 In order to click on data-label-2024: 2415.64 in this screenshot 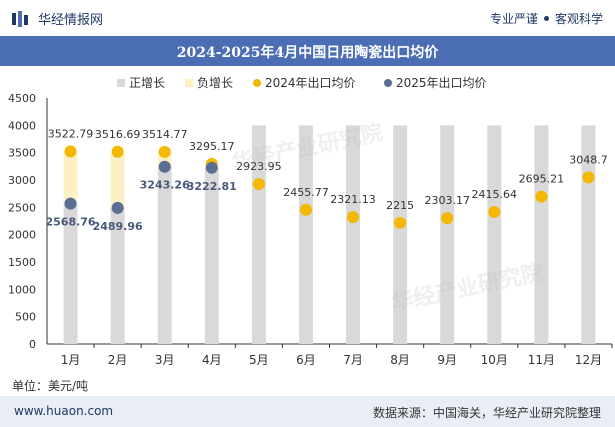, I will do `click(495, 194)`.